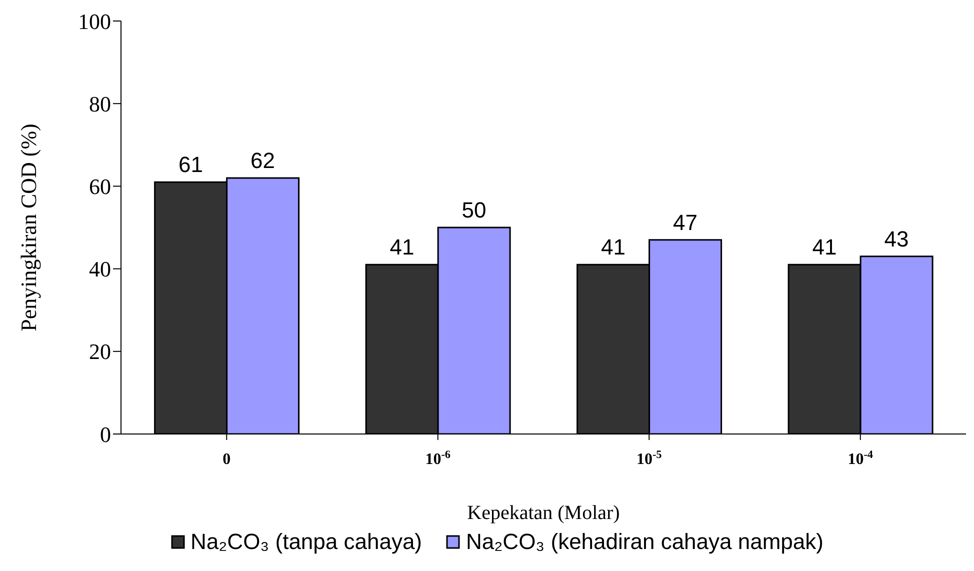 This screenshot has width=974, height=571. I want to click on x-tick-label: 10$^{-5}$, so click(649, 458).